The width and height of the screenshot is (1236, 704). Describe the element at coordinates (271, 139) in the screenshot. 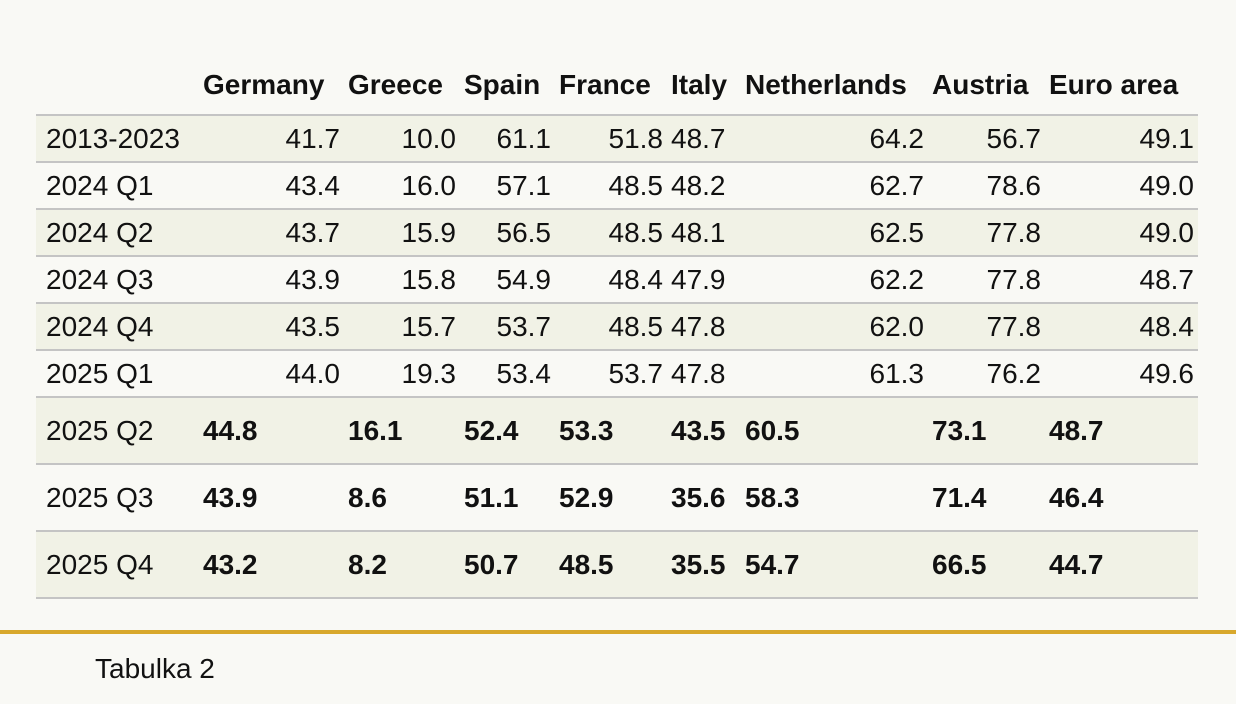

I see `cell-germany: 41.7` at that location.